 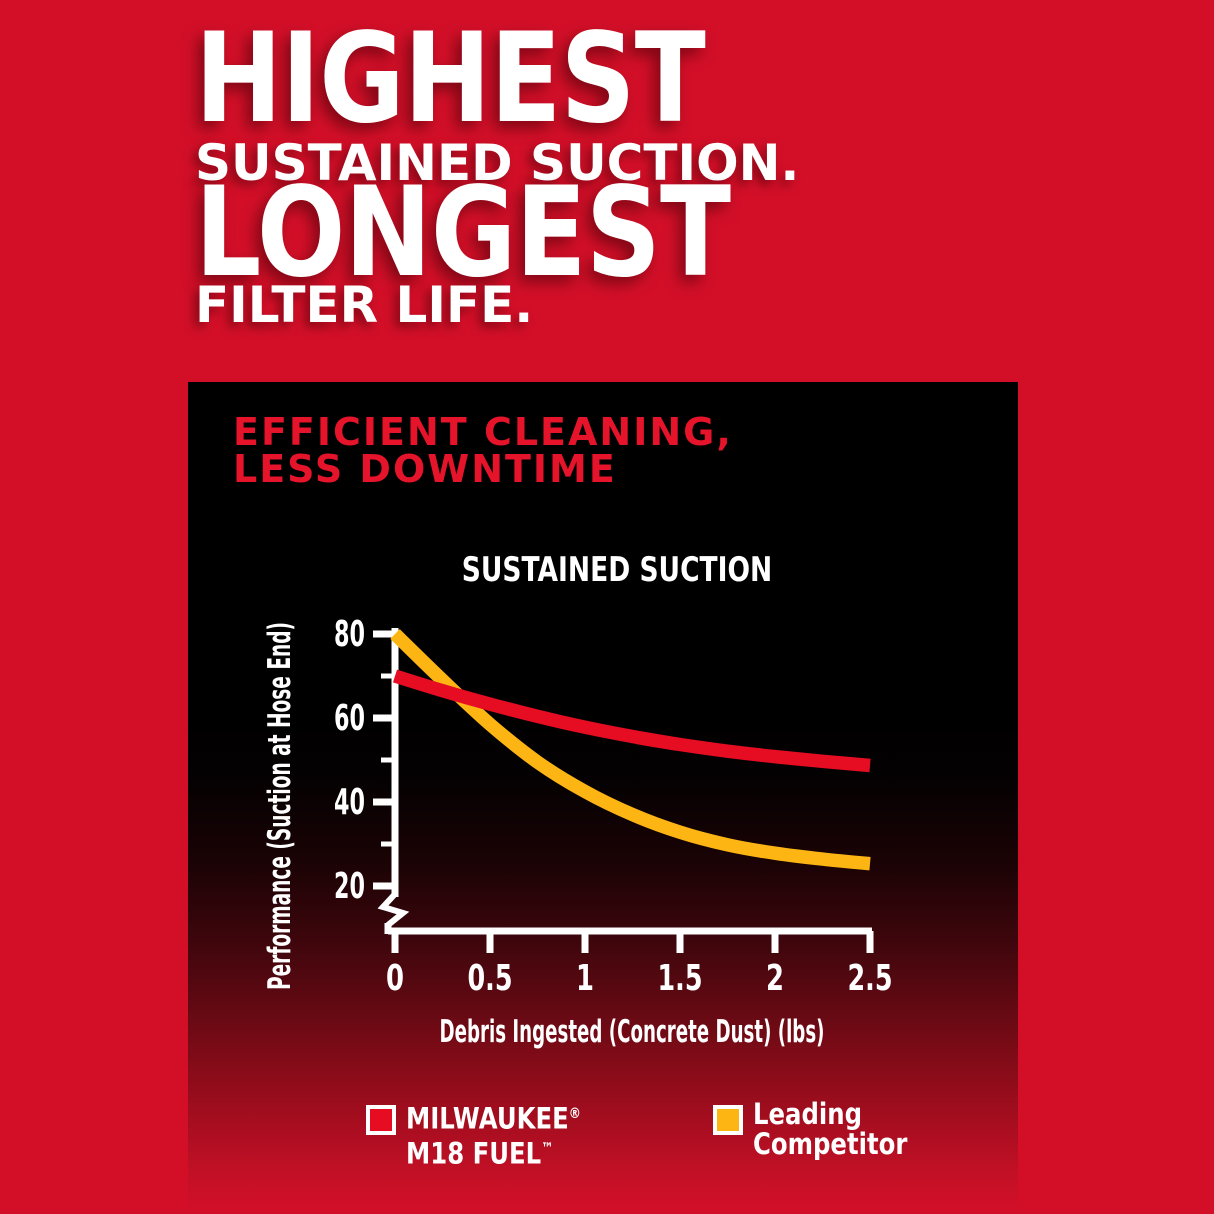 I want to click on legend-milwaukee-text: MILWAUKEE, so click(x=487, y=1118).